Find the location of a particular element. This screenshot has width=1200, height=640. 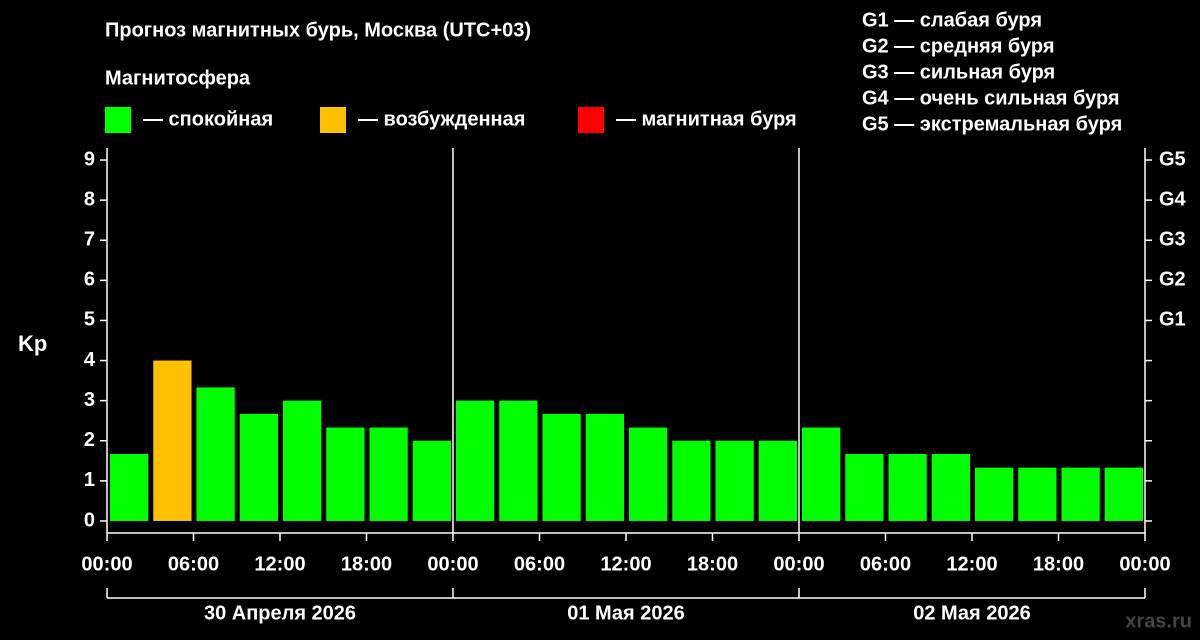

legend-label: — возбужденная is located at coordinates (441, 119).